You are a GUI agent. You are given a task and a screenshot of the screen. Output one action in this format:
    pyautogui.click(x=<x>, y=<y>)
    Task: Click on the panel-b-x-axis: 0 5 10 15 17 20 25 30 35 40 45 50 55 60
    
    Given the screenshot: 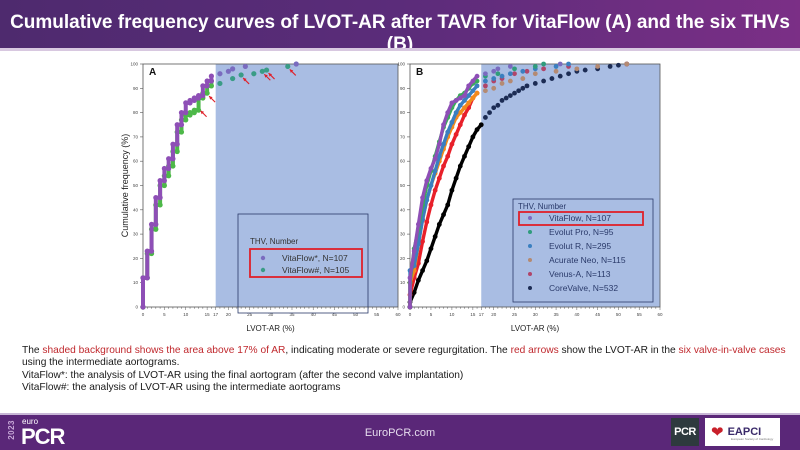 What is the action you would take?
    pyautogui.click(x=536, y=312)
    